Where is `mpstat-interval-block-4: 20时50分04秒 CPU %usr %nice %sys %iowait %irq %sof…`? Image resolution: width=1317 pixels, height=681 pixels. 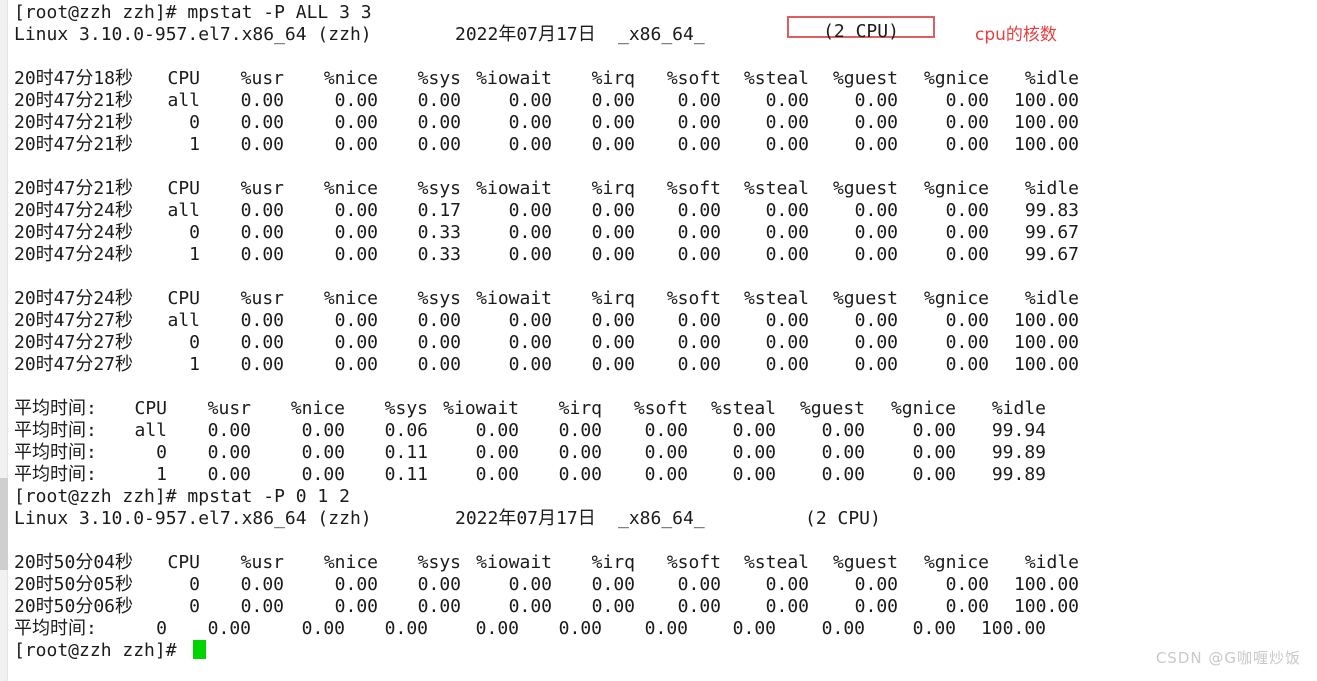 mpstat-interval-block-4: 20时50分04秒 CPU %usr %nice %sys %iowait %irq %sof… is located at coordinates (658, 585).